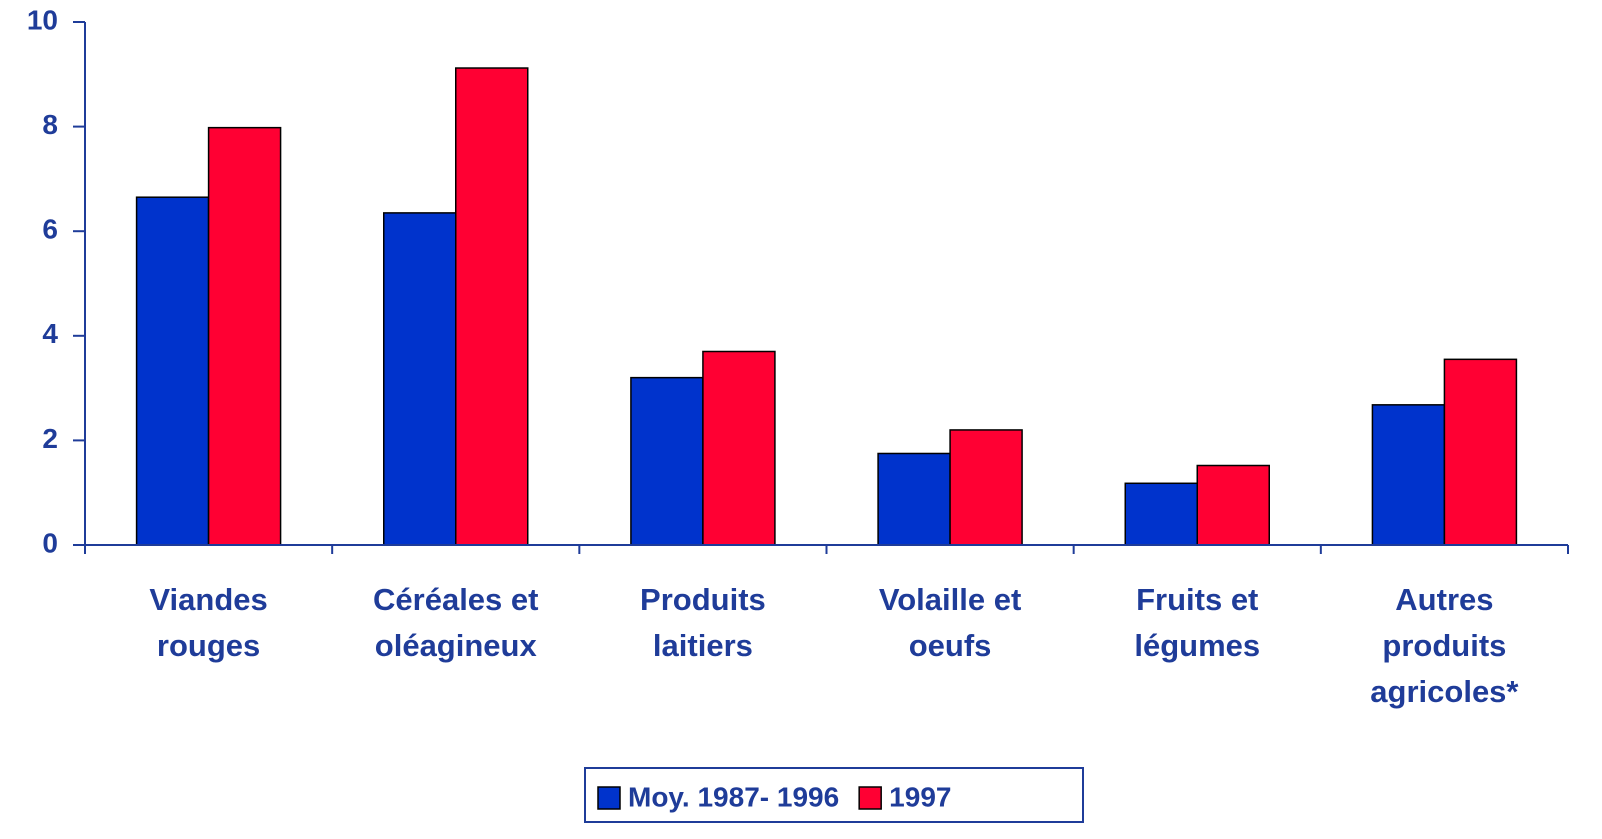 The height and width of the screenshot is (839, 1602). Describe the element at coordinates (50, 438) in the screenshot. I see `y-tick-label: 2` at that location.